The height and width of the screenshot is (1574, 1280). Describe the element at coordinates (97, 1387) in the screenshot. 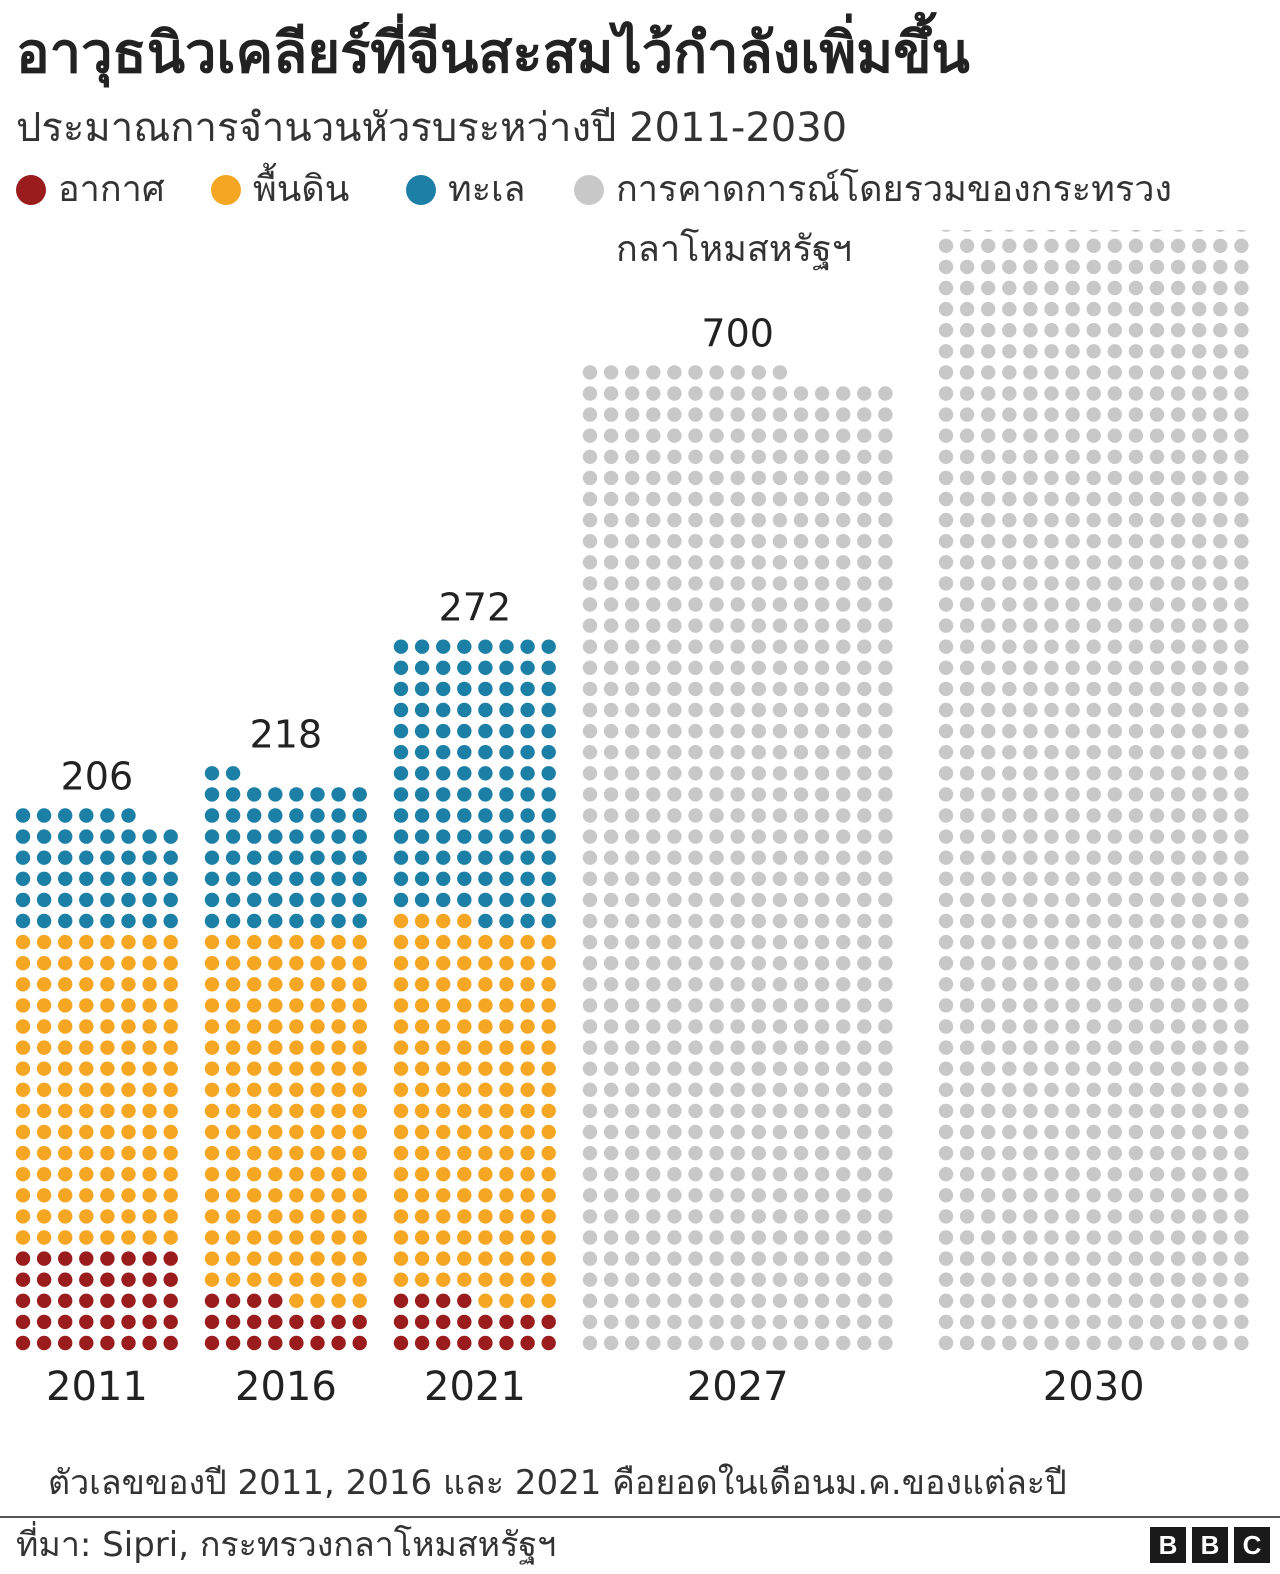

I see `year-label-2011: 2011` at that location.